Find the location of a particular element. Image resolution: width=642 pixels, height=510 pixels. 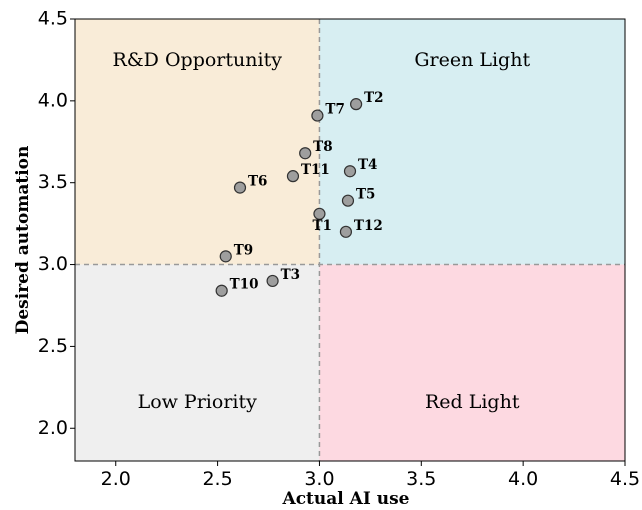

point-t12 is located at coordinates (346, 231).